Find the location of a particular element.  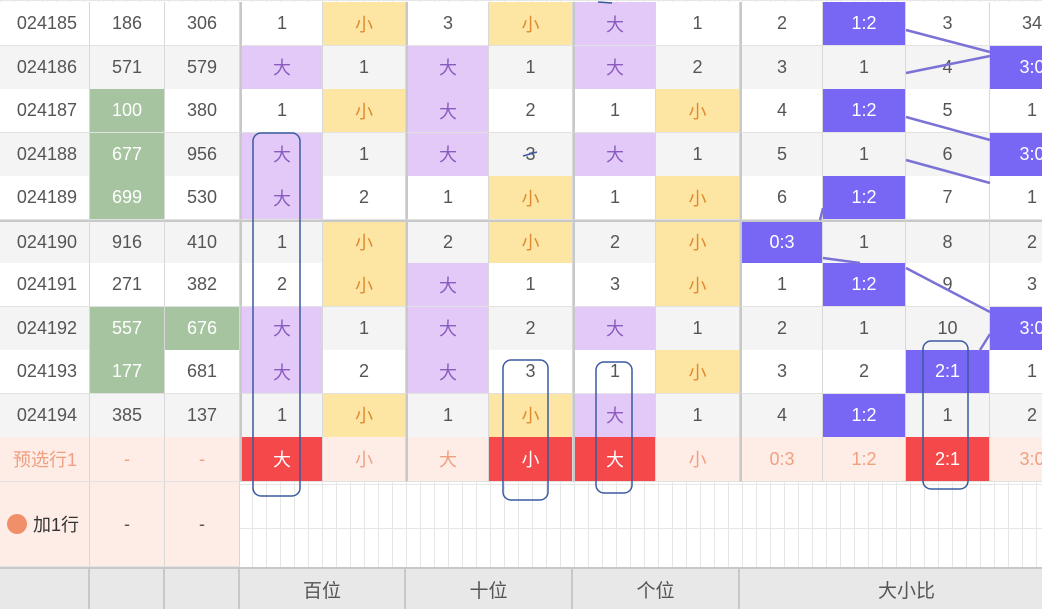

ratio-cell: 10 is located at coordinates (948, 328).